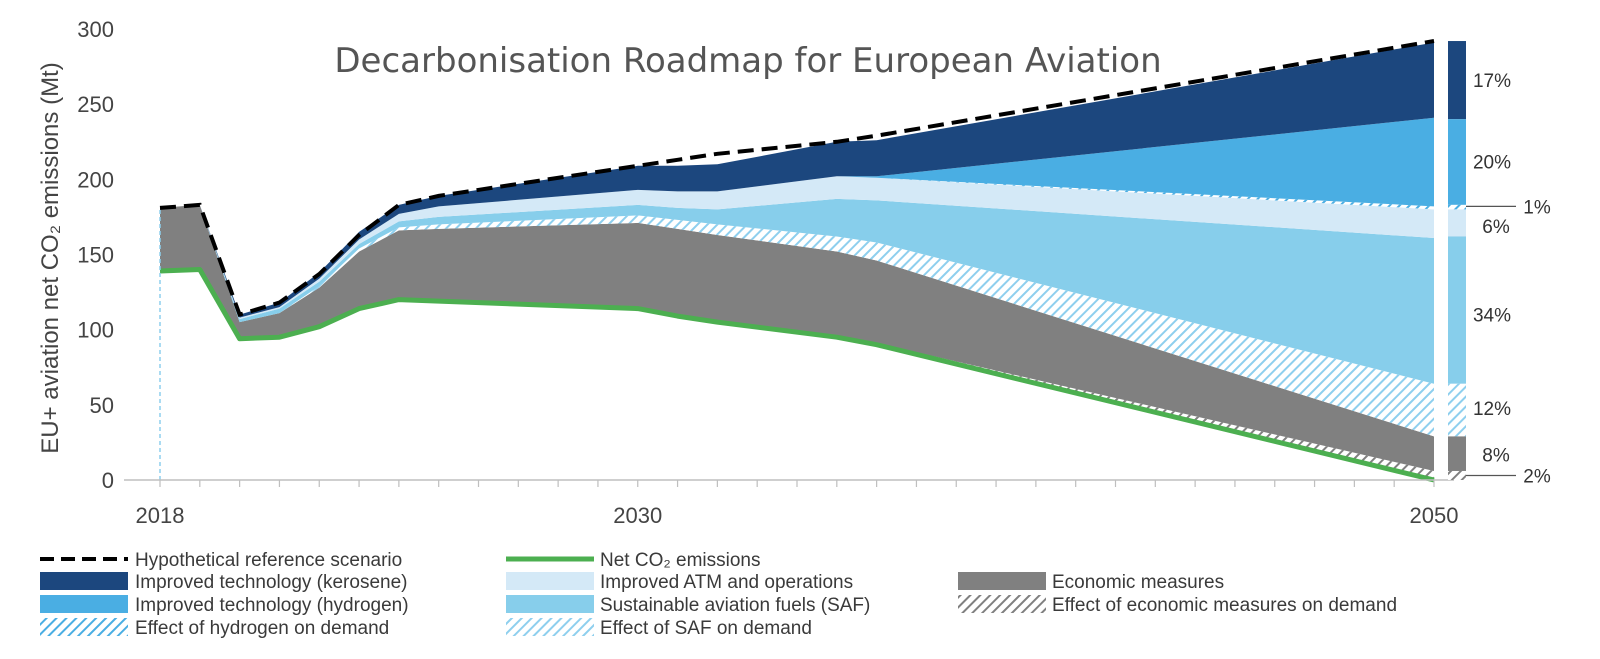  What do you see at coordinates (84, 604) in the screenshot?
I see `legend-swatch-h2` at bounding box center [84, 604].